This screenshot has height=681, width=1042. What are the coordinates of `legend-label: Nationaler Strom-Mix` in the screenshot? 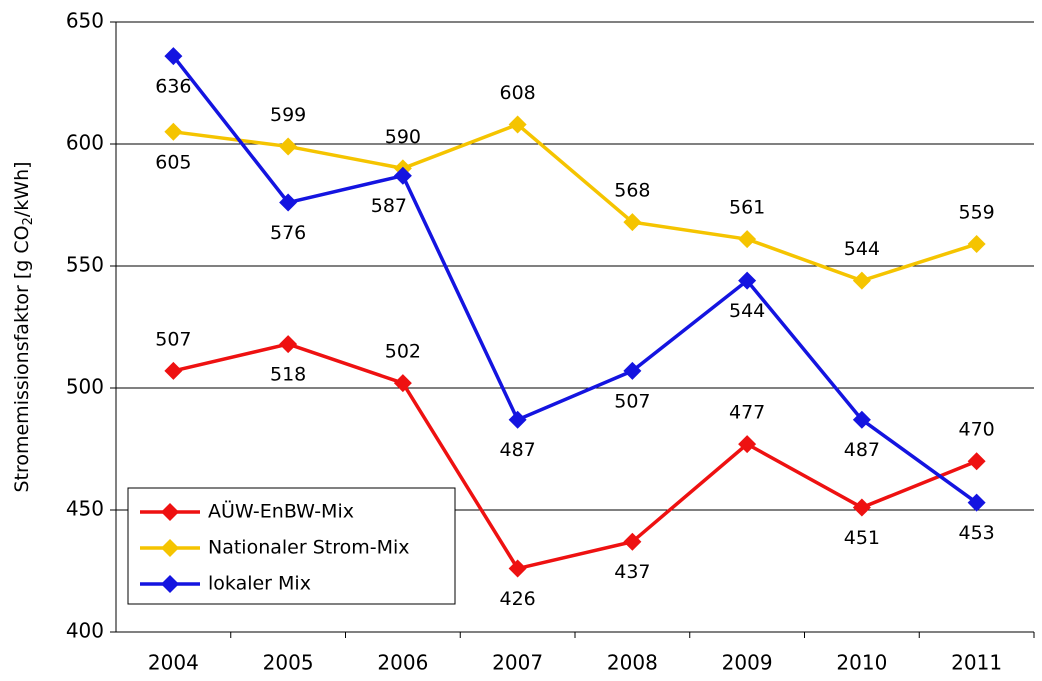 It's located at (309, 548).